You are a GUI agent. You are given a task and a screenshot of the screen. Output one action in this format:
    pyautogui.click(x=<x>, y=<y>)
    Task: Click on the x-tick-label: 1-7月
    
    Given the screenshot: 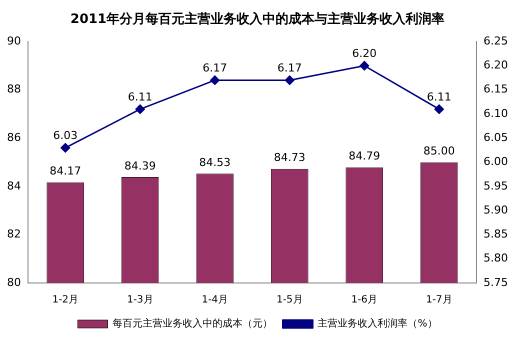 What is the action you would take?
    pyautogui.click(x=439, y=300)
    